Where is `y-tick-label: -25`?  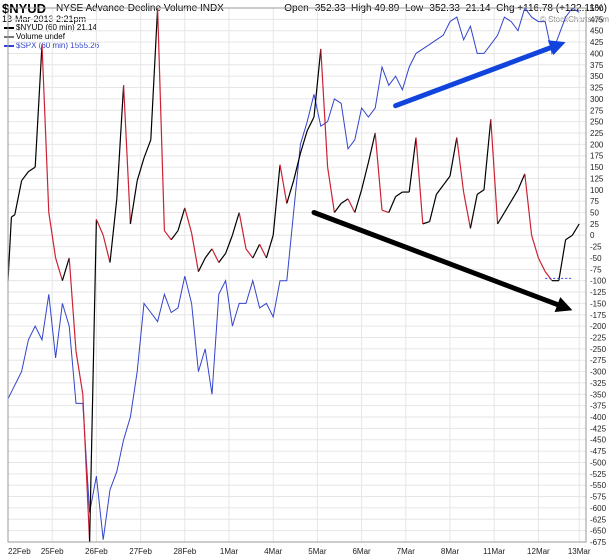 y-tick-label: -25 is located at coordinates (596, 247).